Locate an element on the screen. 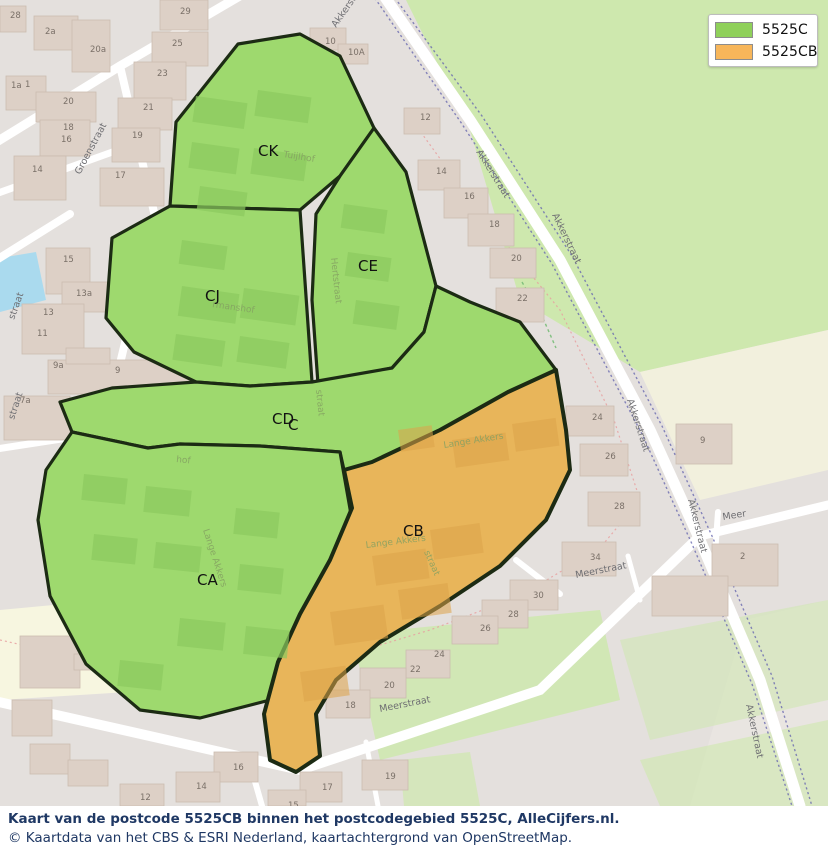  house-number-label: 1a is located at coordinates (16, 86).